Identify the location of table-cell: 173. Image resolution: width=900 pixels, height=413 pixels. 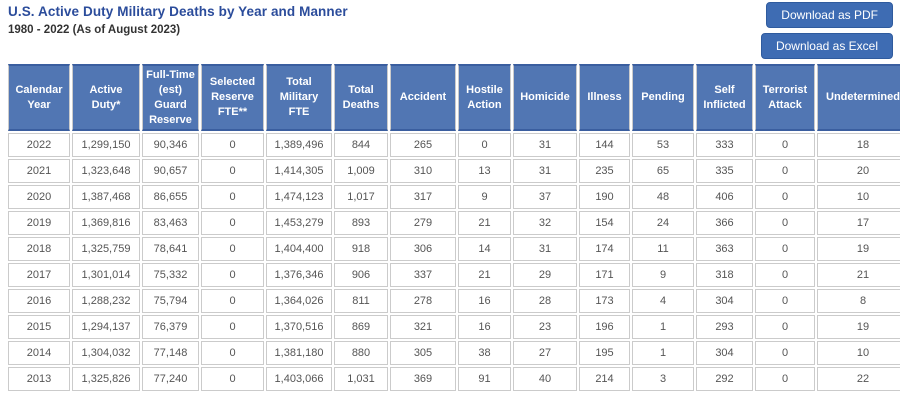
(604, 301).